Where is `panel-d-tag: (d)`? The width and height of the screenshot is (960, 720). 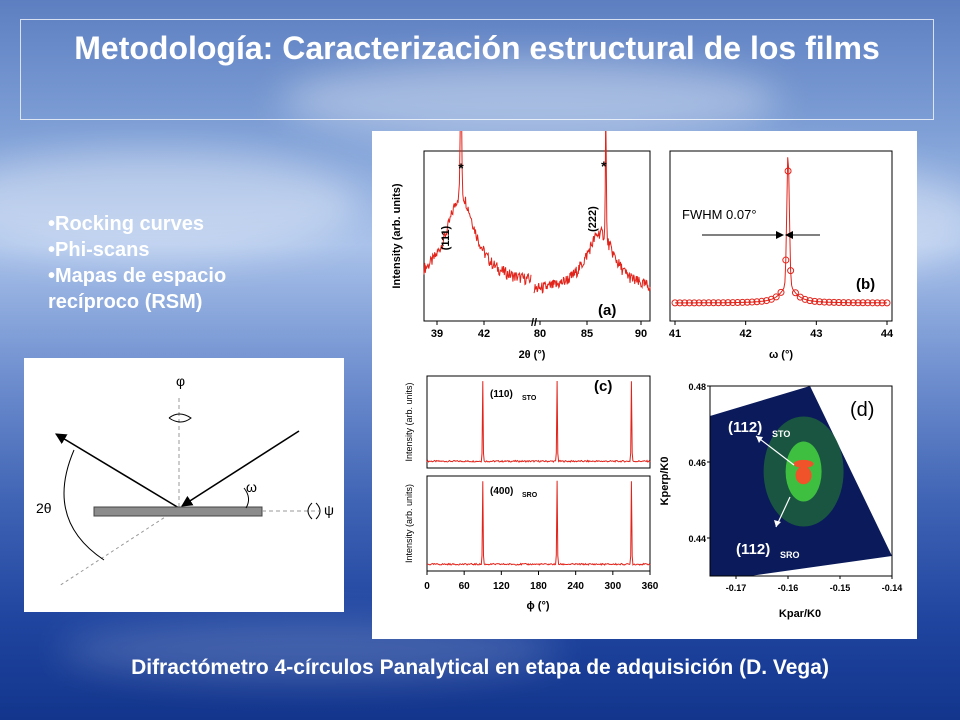
panel-d-tag: (d) is located at coordinates (862, 410).